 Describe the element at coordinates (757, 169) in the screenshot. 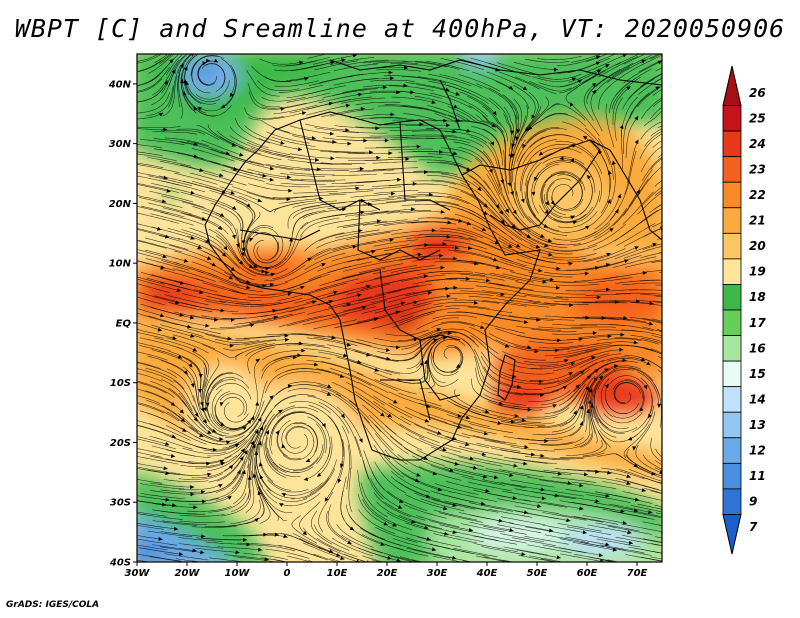

I see `colorbar-label: 23` at that location.